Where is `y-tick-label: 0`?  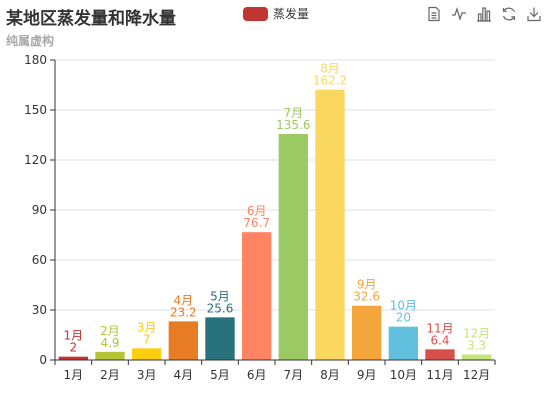 y-tick-label: 0 is located at coordinates (43, 360).